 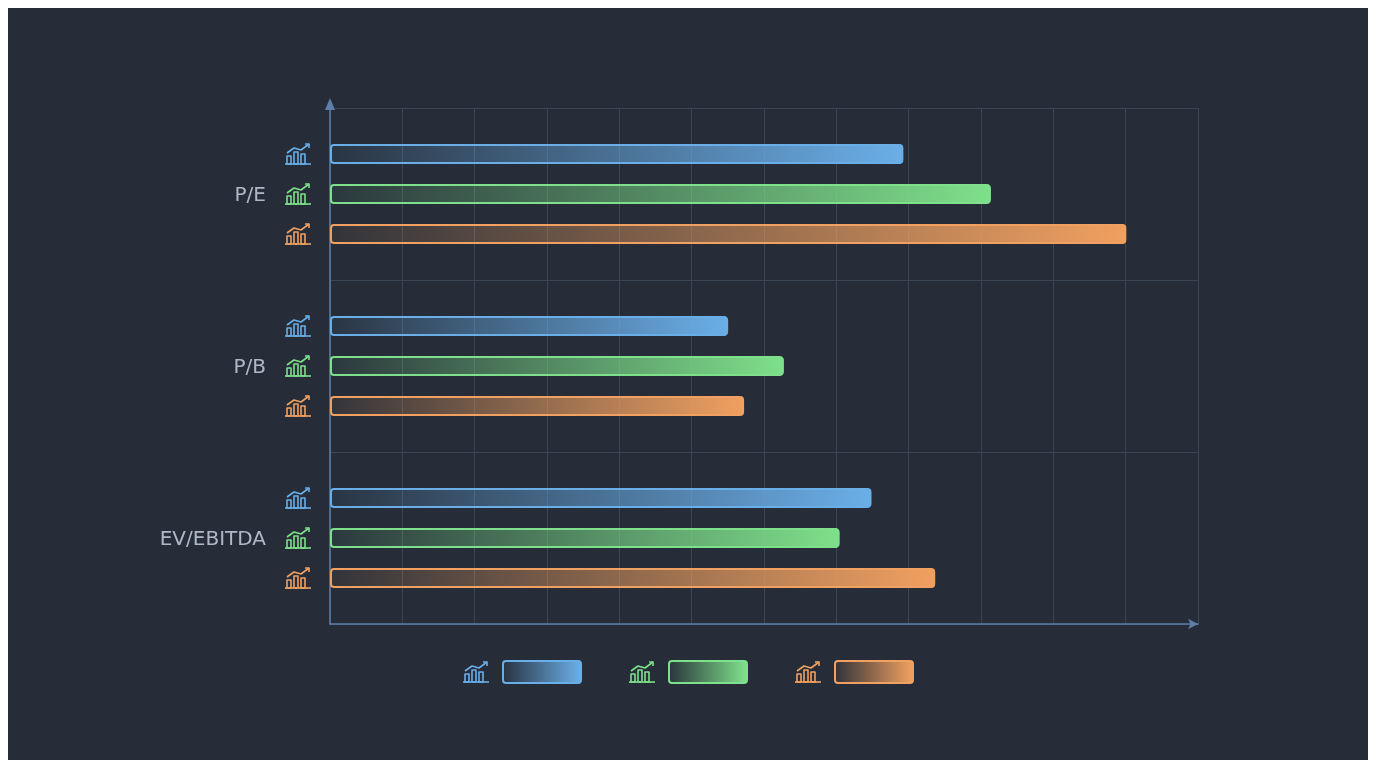 I want to click on y-tick-label: EV/EBITDA, so click(x=213, y=538).